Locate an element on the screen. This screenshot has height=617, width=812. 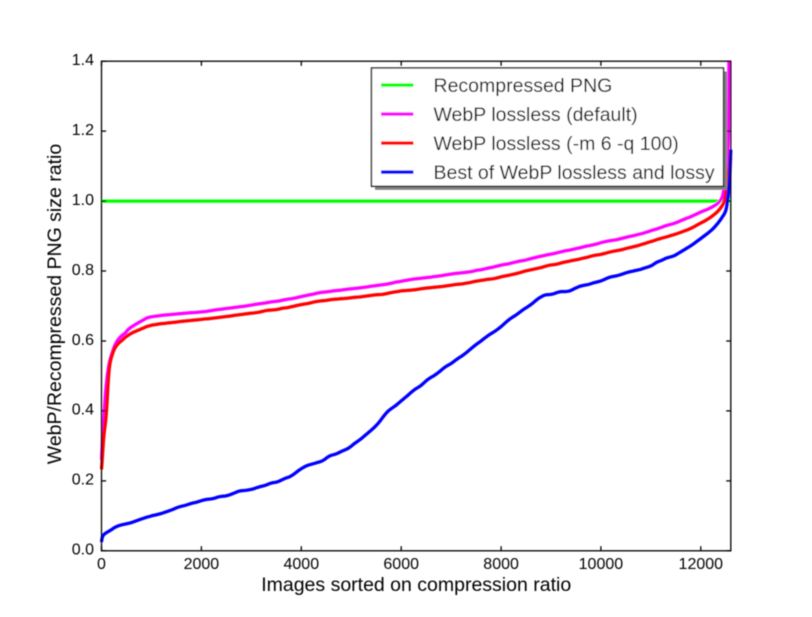
svg-text: Recompressed PNG is located at coordinates (523, 86).